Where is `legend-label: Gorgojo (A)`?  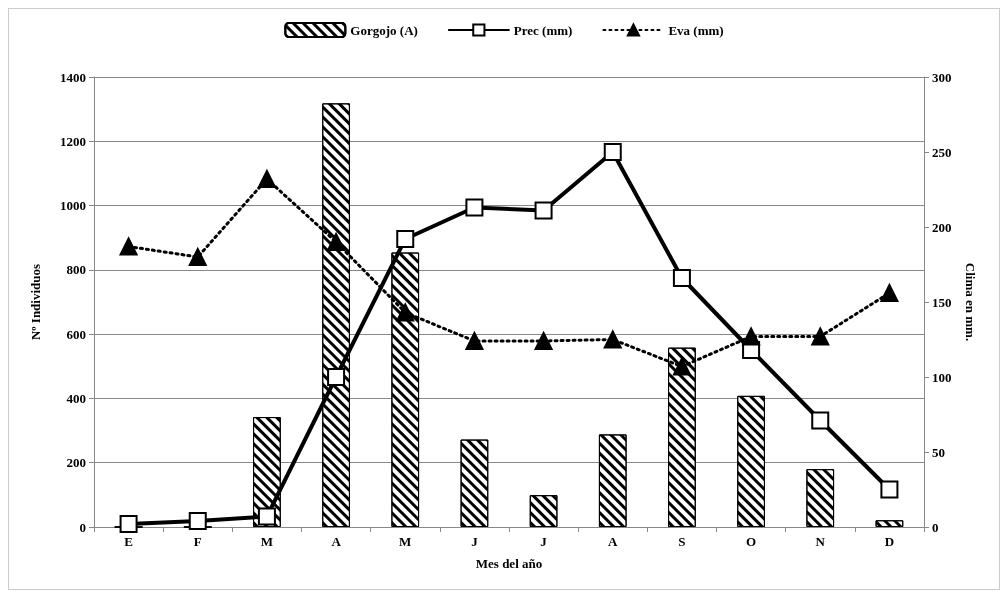 legend-label: Gorgojo (A) is located at coordinates (384, 30).